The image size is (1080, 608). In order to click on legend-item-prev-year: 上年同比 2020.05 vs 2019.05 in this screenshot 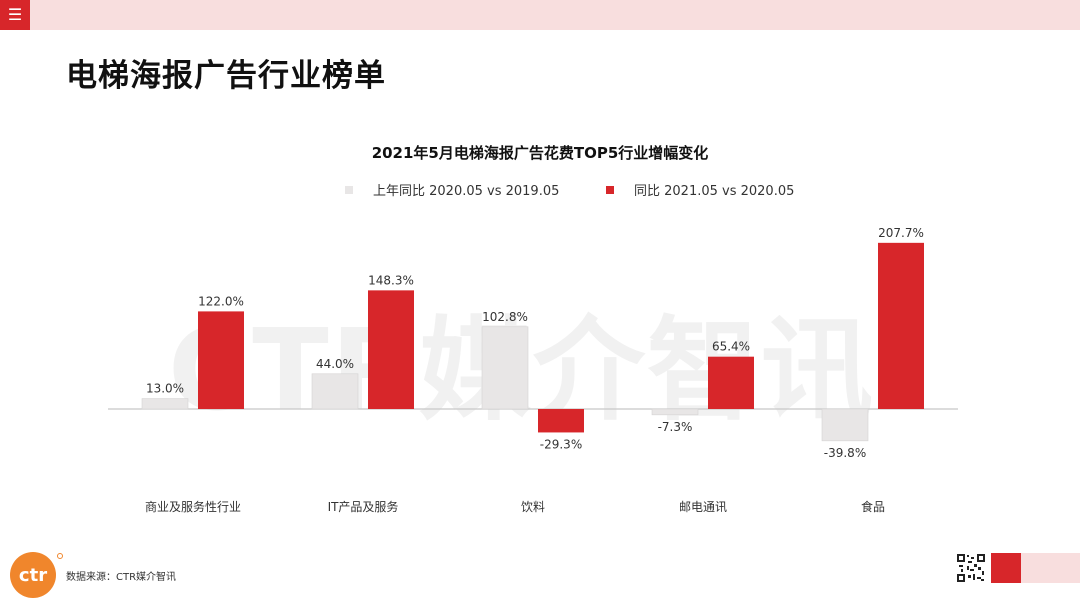, I will do `click(452, 189)`.